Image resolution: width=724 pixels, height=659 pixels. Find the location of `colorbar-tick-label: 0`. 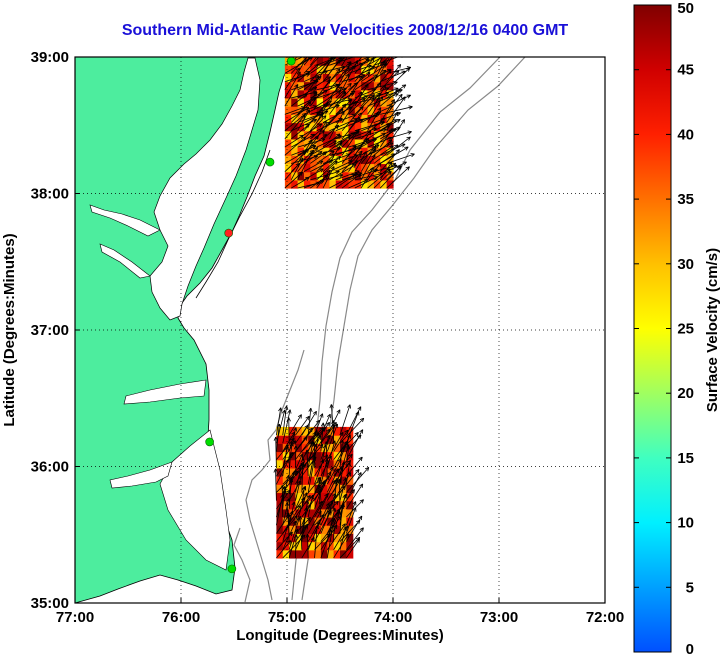

colorbar-tick-label: 0 is located at coordinates (690, 649).